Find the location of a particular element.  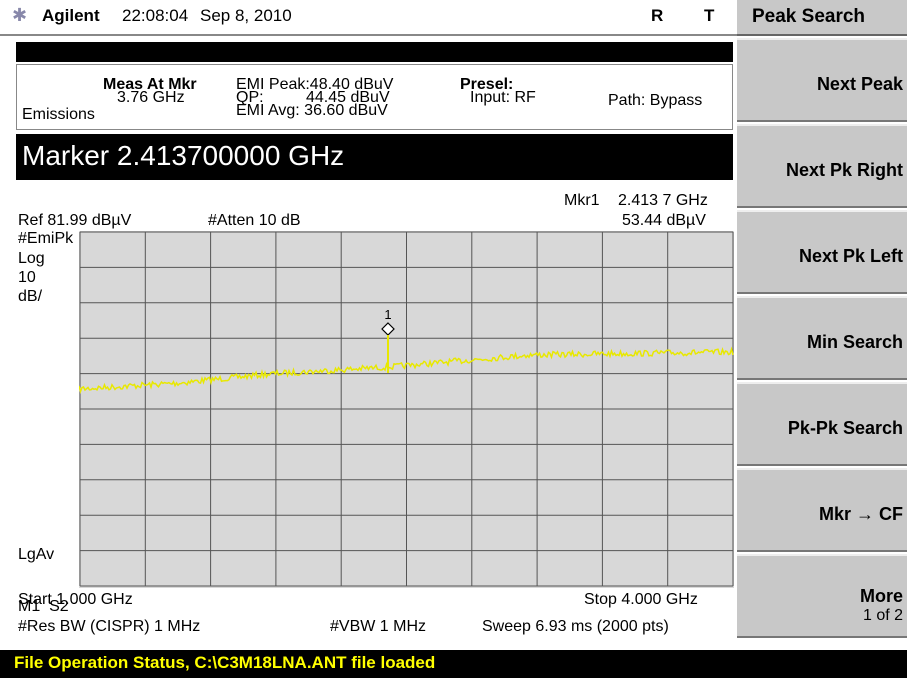

detector: #EmiPk is located at coordinates (46, 238).